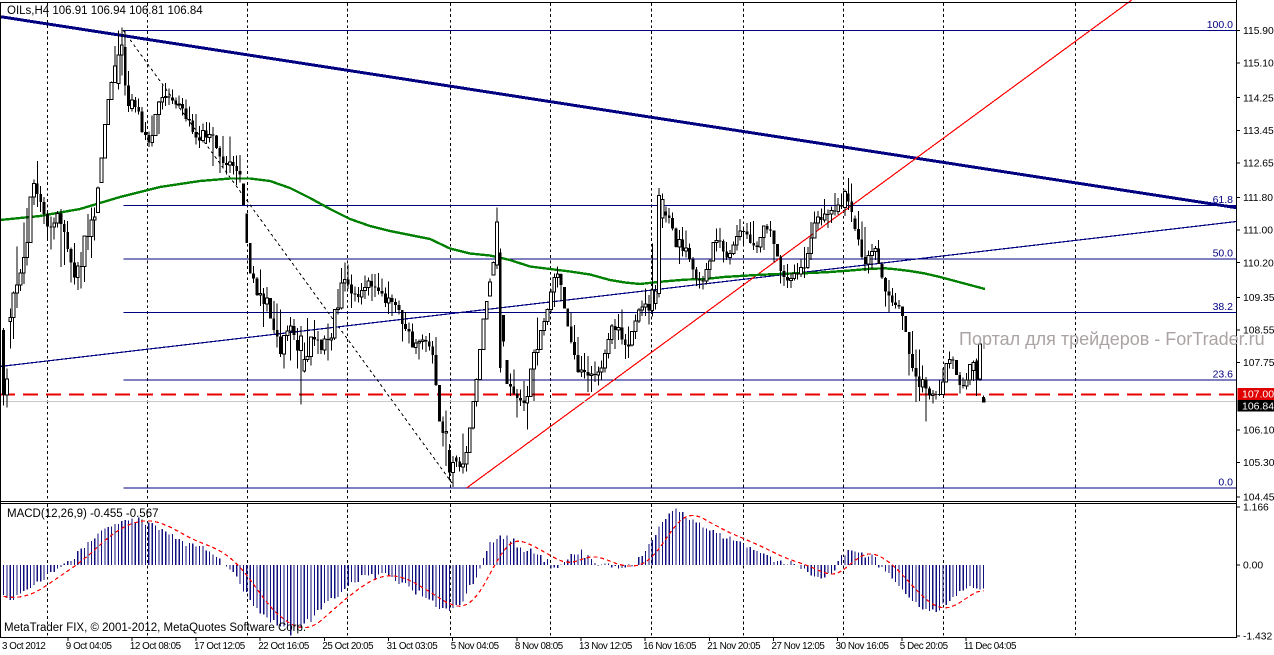  I want to click on svg-text: 31 Oct 03:05, so click(413, 646).